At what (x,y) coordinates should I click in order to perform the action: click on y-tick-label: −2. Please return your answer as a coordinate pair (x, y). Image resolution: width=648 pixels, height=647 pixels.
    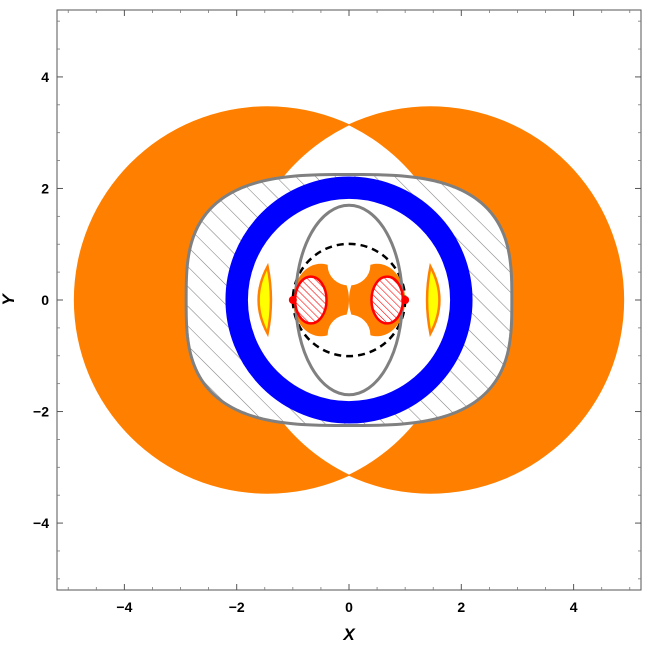
    Looking at the image, I should click on (41, 412).